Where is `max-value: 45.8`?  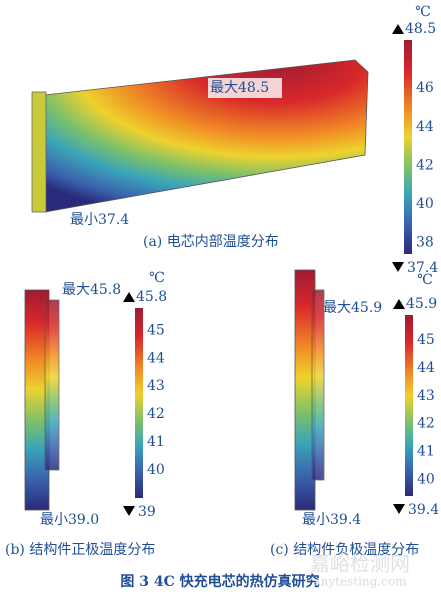
max-value: 45.8 is located at coordinates (151, 297).